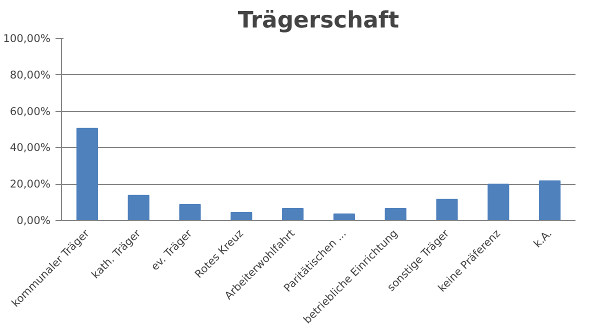  Describe the element at coordinates (319, 21) in the screenshot. I see `chart-title: Trägerschaft` at that location.